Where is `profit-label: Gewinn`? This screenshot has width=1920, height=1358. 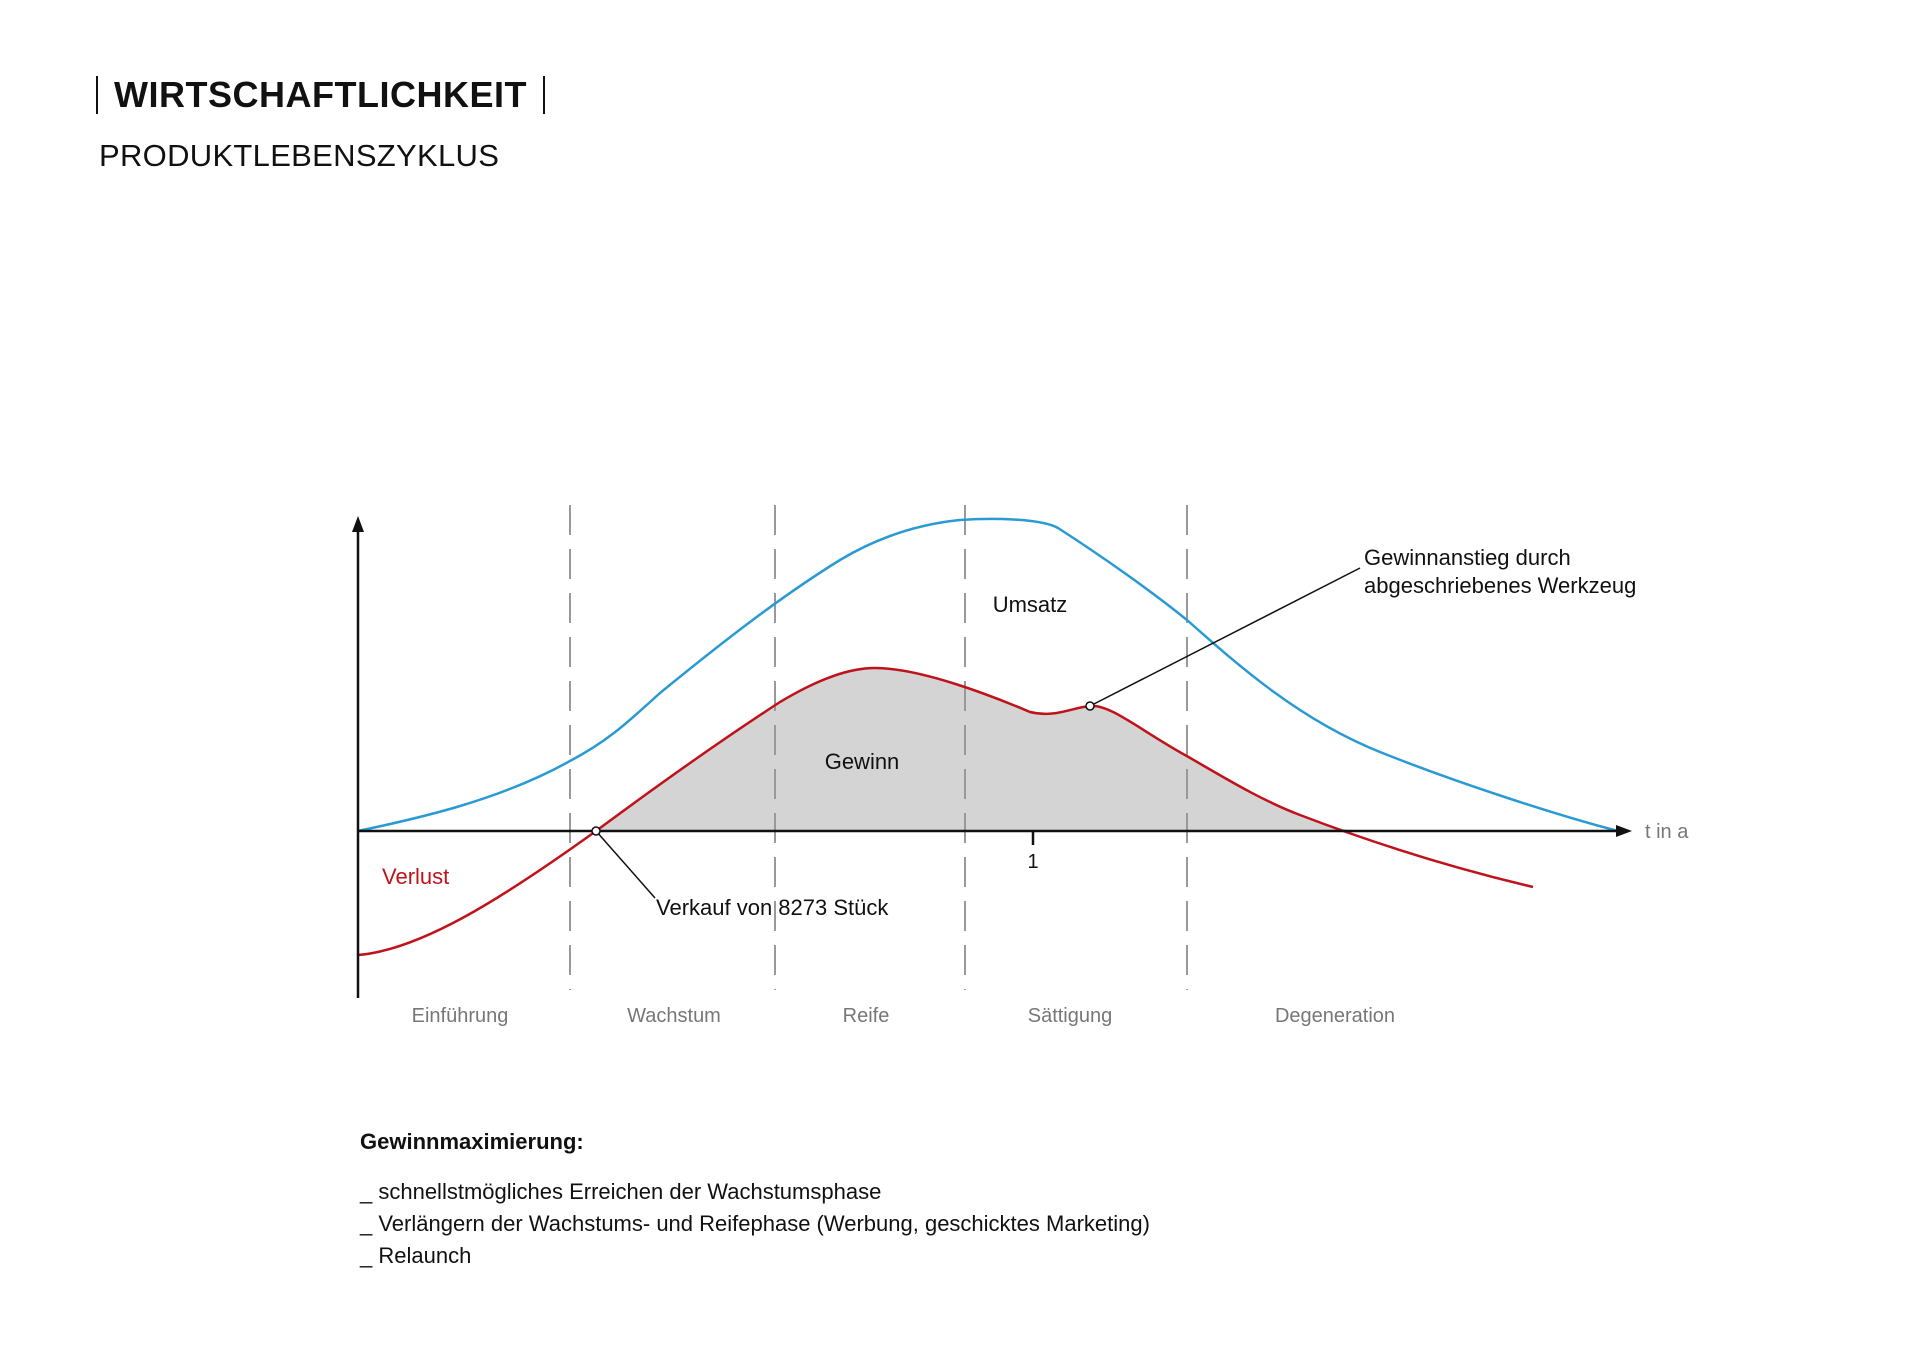 profit-label: Gewinn is located at coordinates (862, 761).